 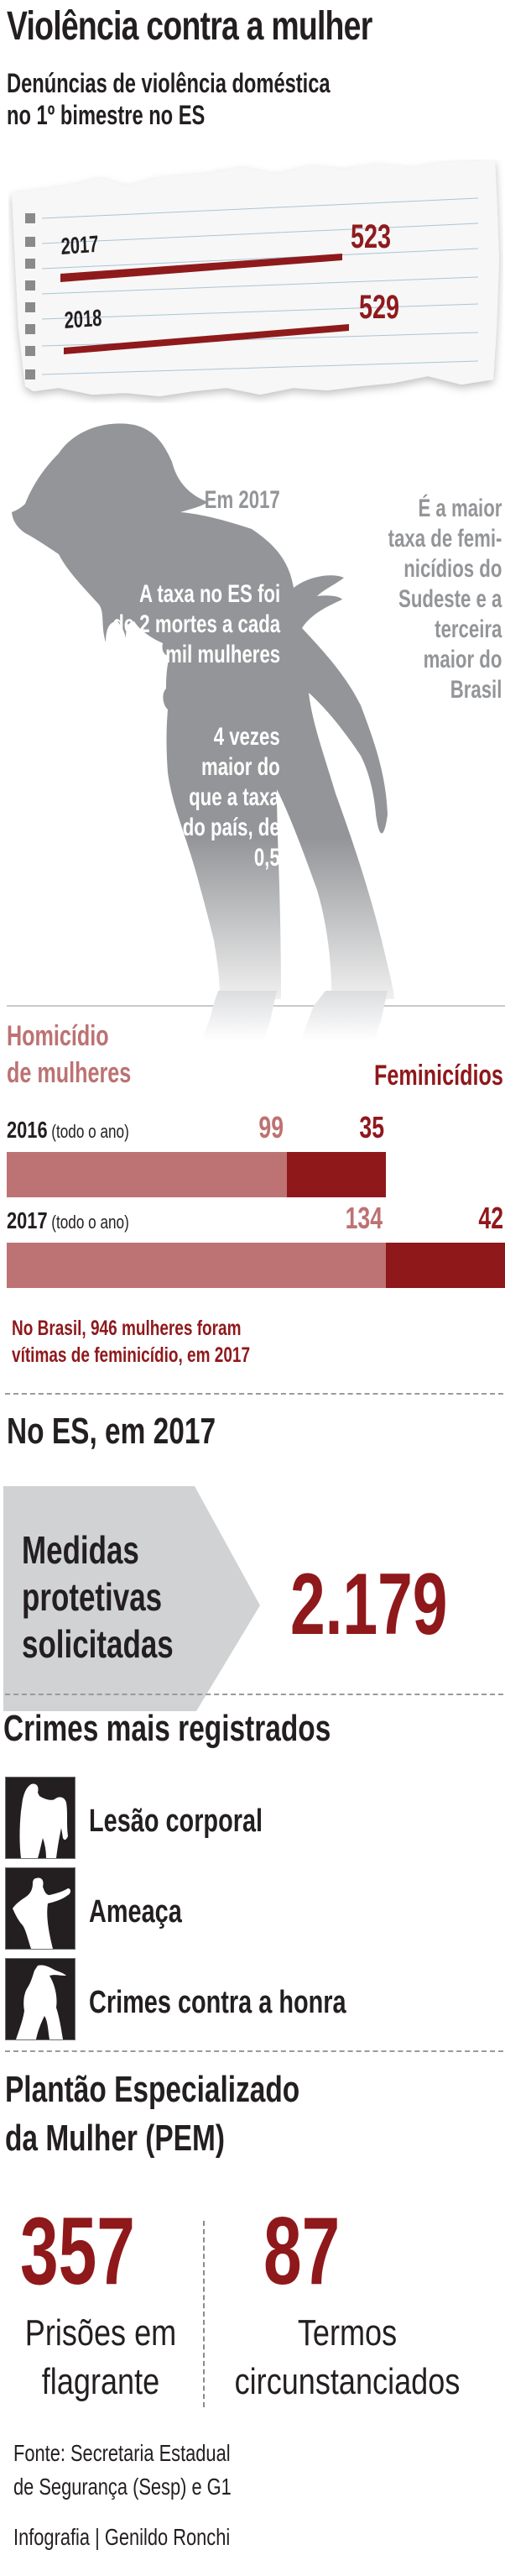 I want to click on bar-2017, so click(x=201, y=268).